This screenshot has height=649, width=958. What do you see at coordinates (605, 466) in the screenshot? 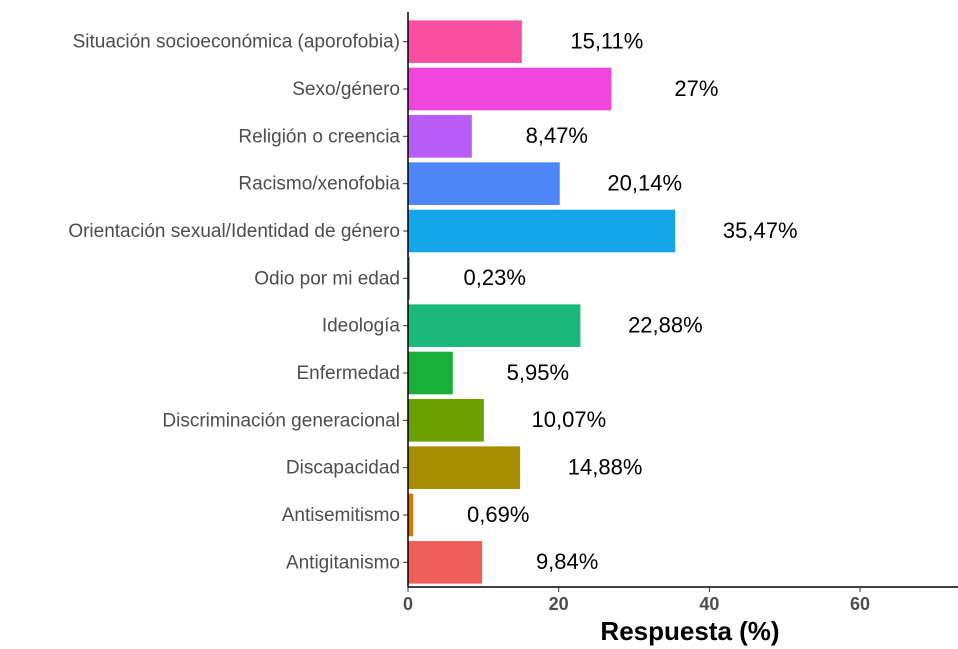
I see `value-label: 14,88%` at bounding box center [605, 466].